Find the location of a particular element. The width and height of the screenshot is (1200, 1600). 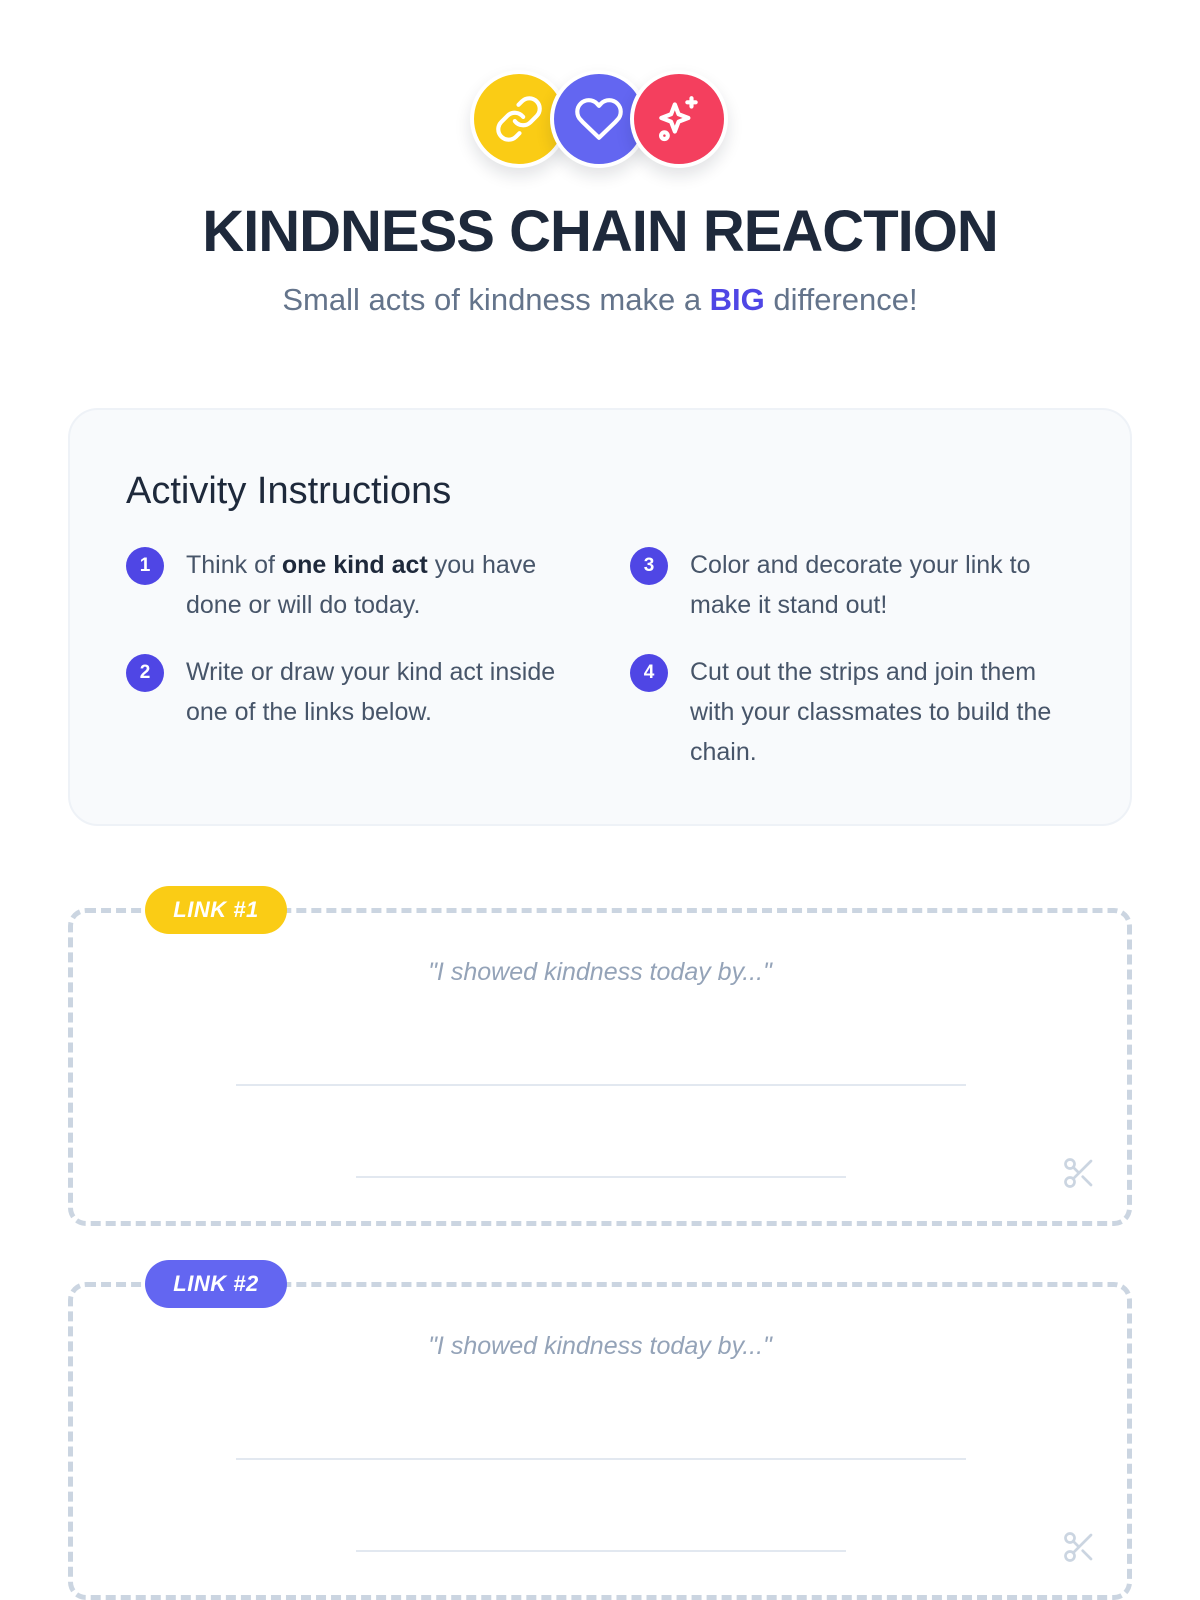

step-number: 2 is located at coordinates (145, 673).